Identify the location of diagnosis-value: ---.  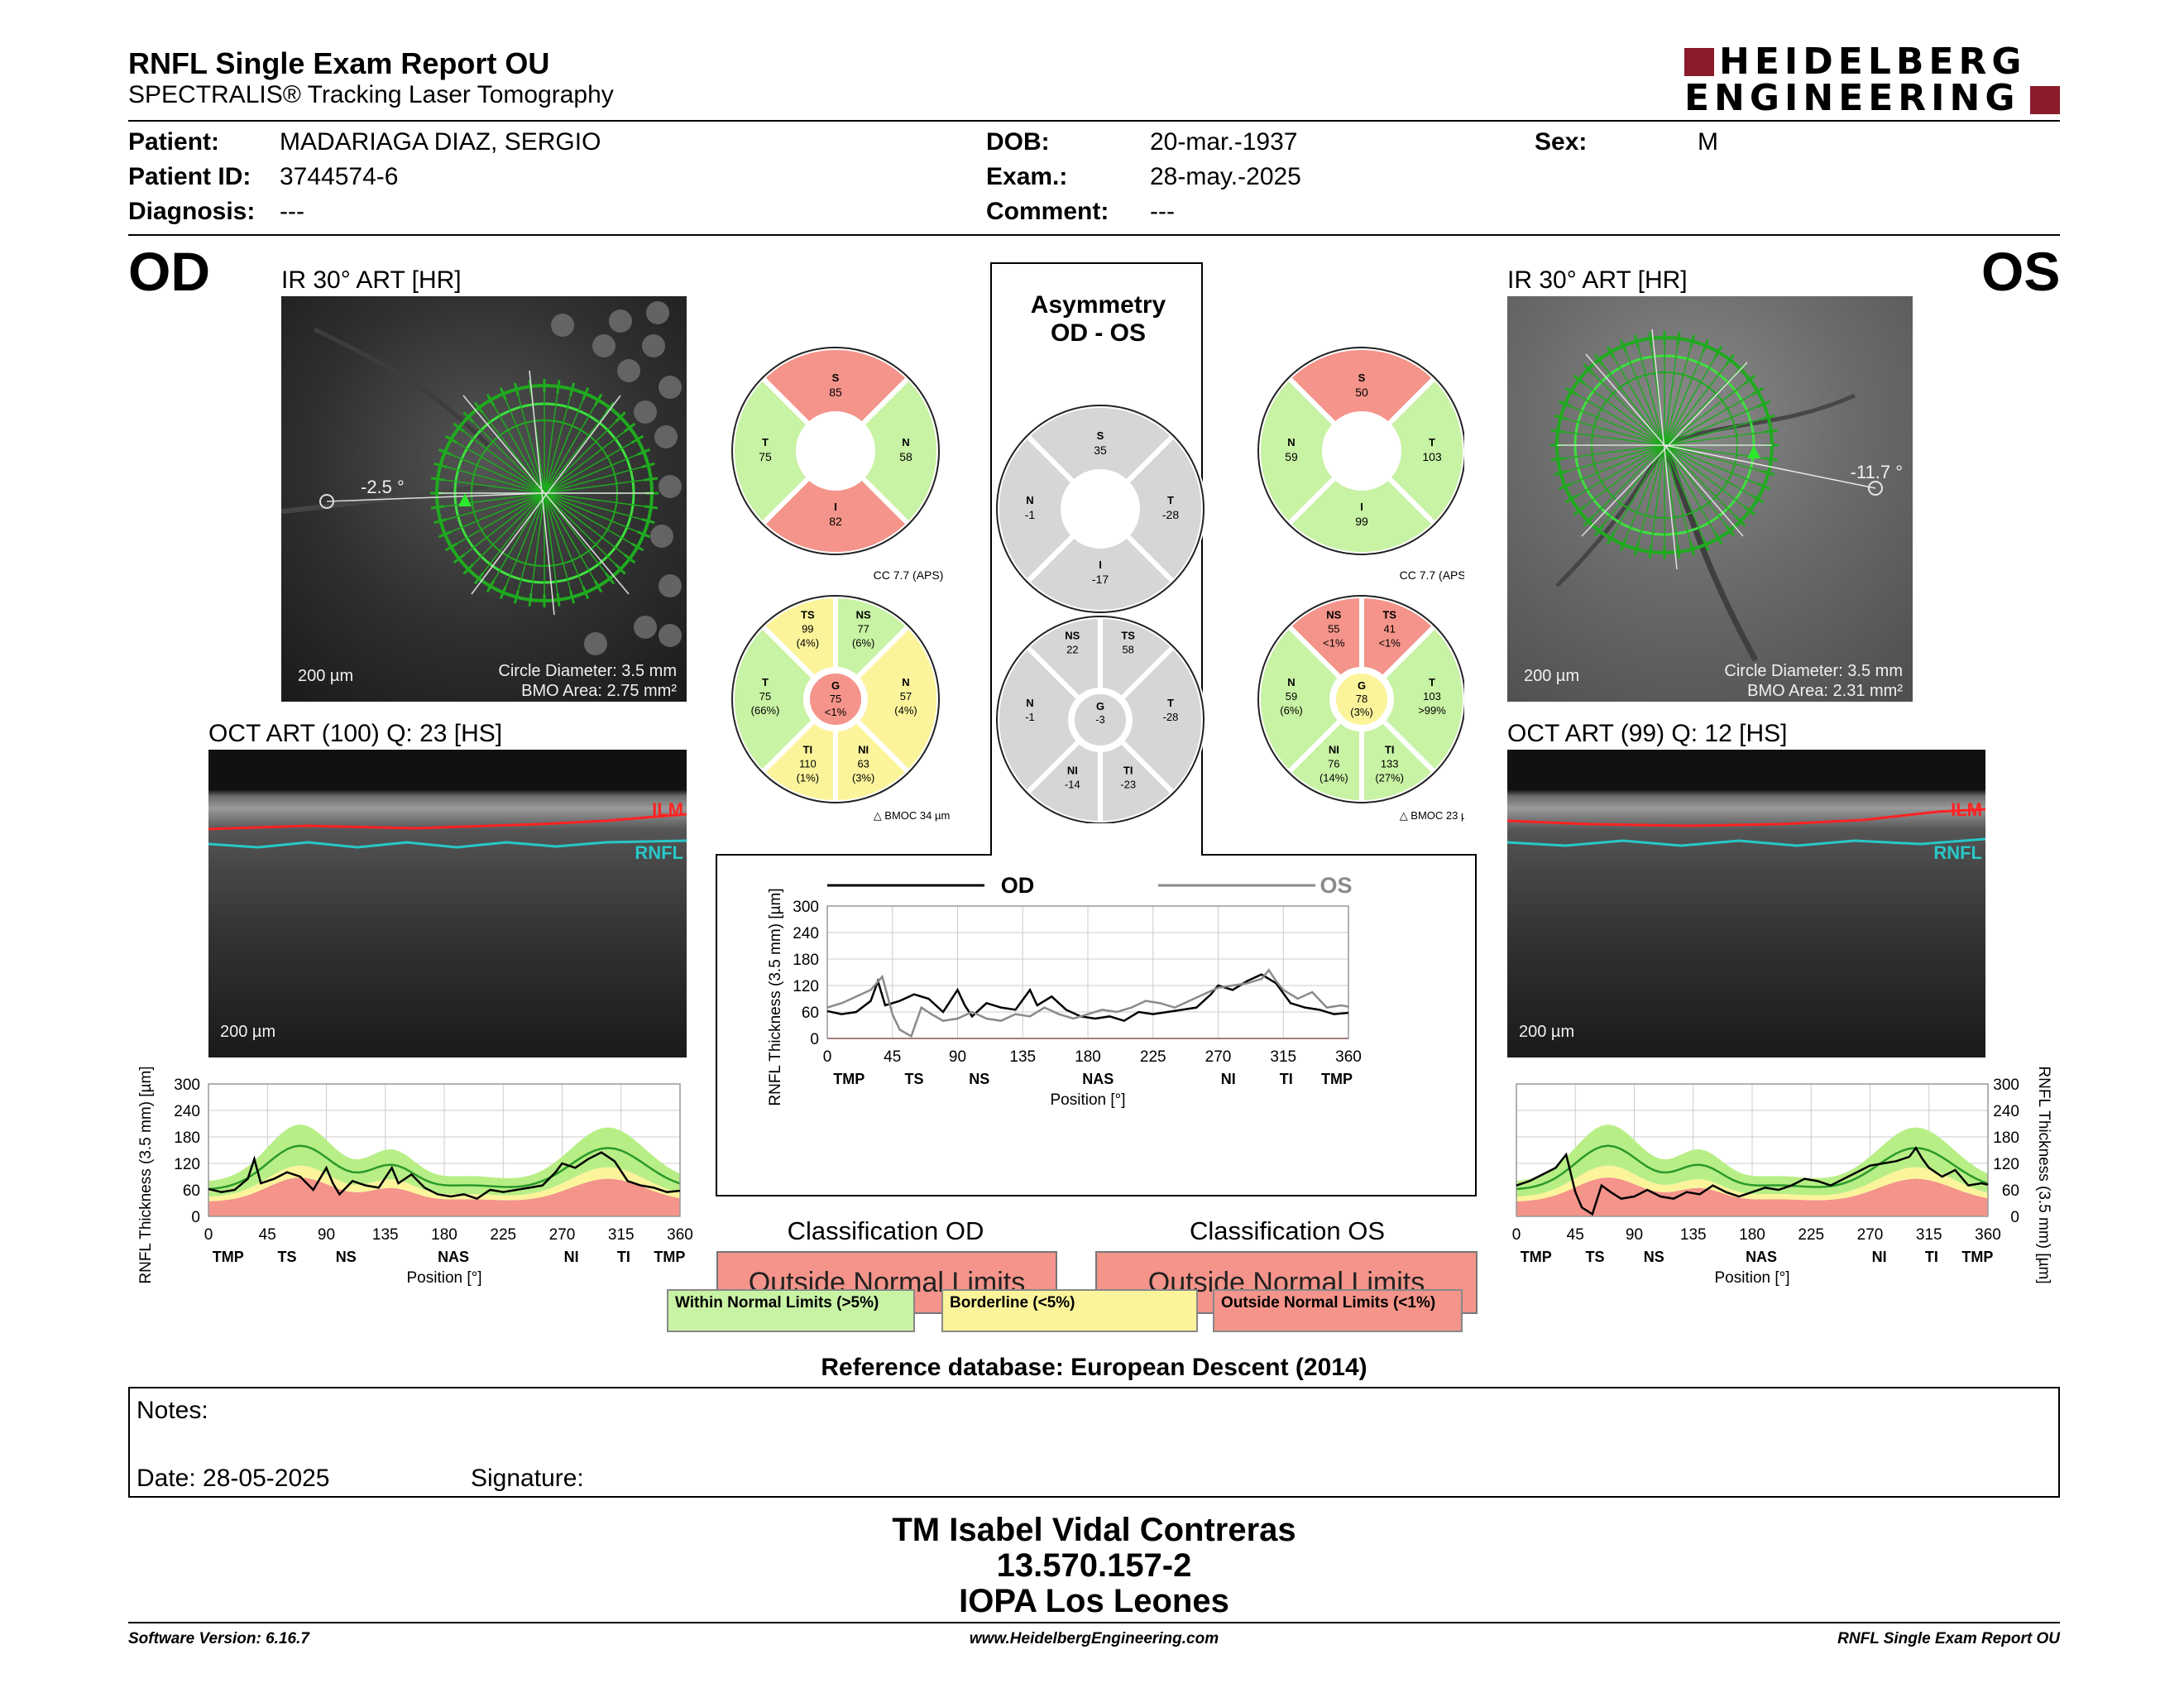
(292, 211).